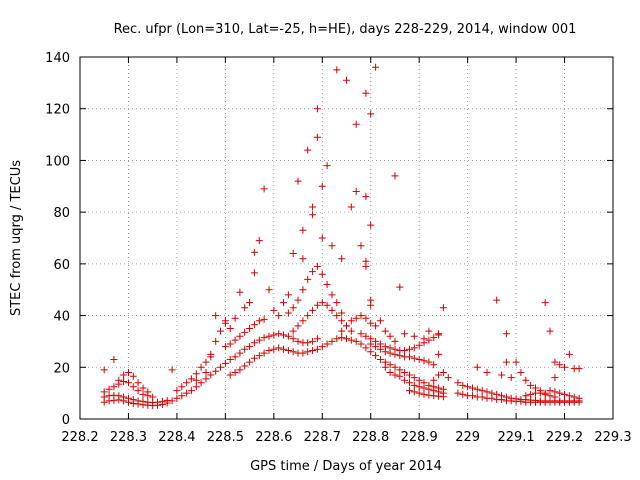 The width and height of the screenshot is (640, 480). Describe the element at coordinates (273, 437) in the screenshot. I see `x-tick-label: 228.6` at that location.